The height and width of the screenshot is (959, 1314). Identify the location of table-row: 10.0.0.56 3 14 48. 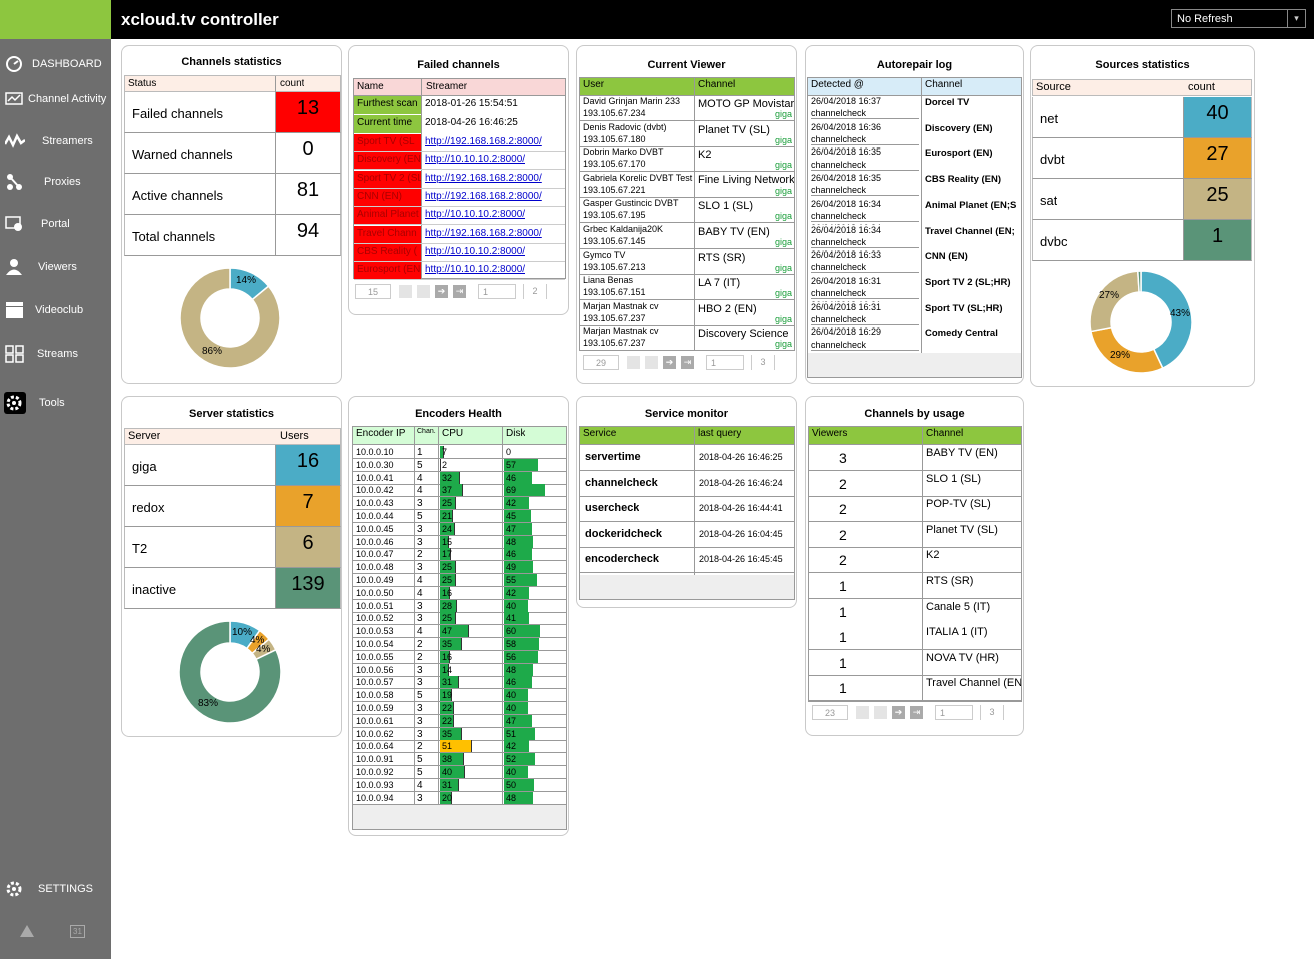
(459, 670).